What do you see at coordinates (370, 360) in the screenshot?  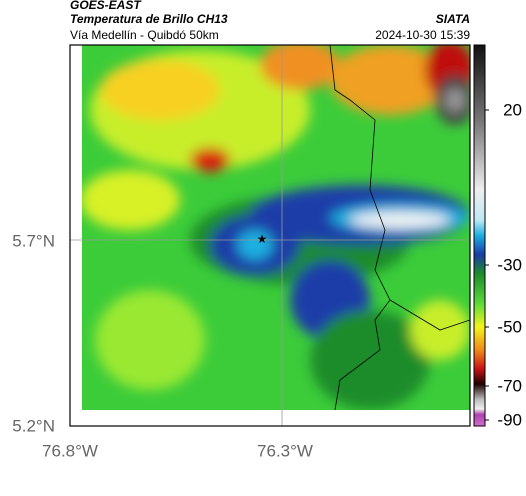 I see `cool-area` at bounding box center [370, 360].